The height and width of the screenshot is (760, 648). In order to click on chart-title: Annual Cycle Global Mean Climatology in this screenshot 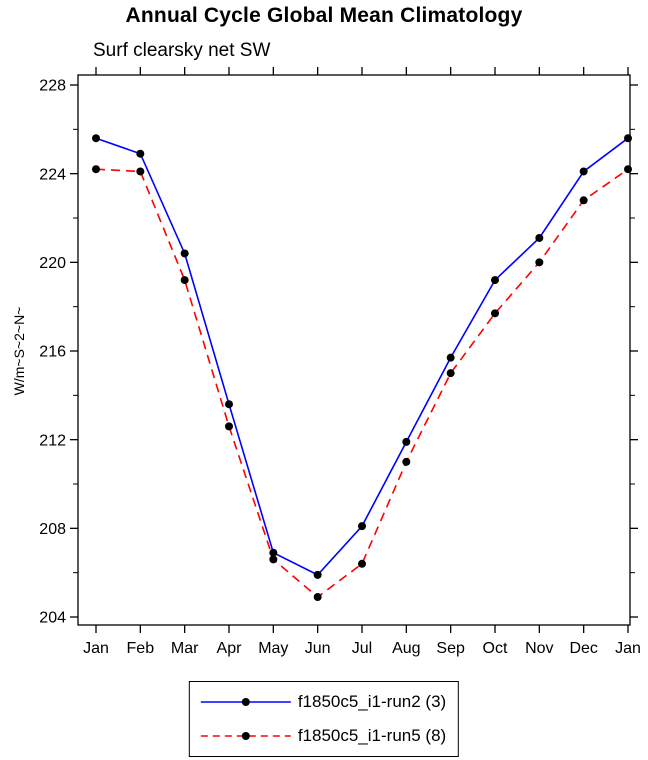, I will do `click(324, 15)`.